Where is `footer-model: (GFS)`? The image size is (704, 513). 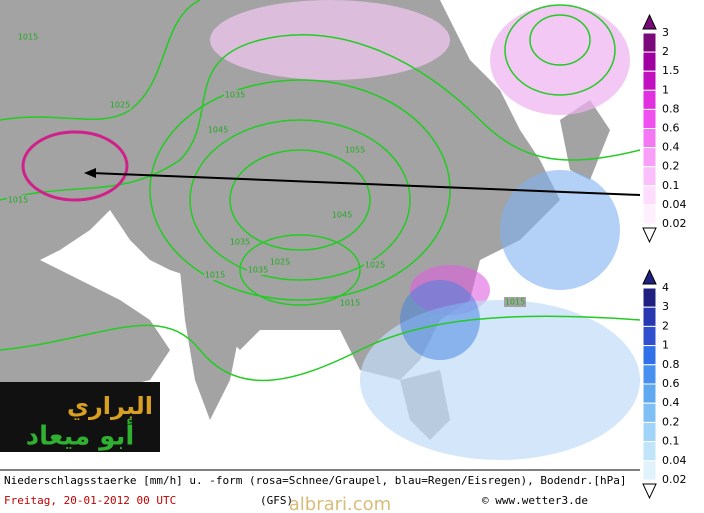
footer-model: (GFS) is located at coordinates (276, 500).